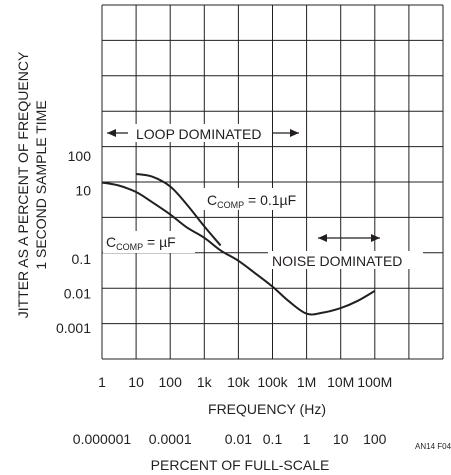 This screenshot has width=451, height=475. What do you see at coordinates (239, 382) in the screenshot?
I see `x-tick-label: 10k` at bounding box center [239, 382].